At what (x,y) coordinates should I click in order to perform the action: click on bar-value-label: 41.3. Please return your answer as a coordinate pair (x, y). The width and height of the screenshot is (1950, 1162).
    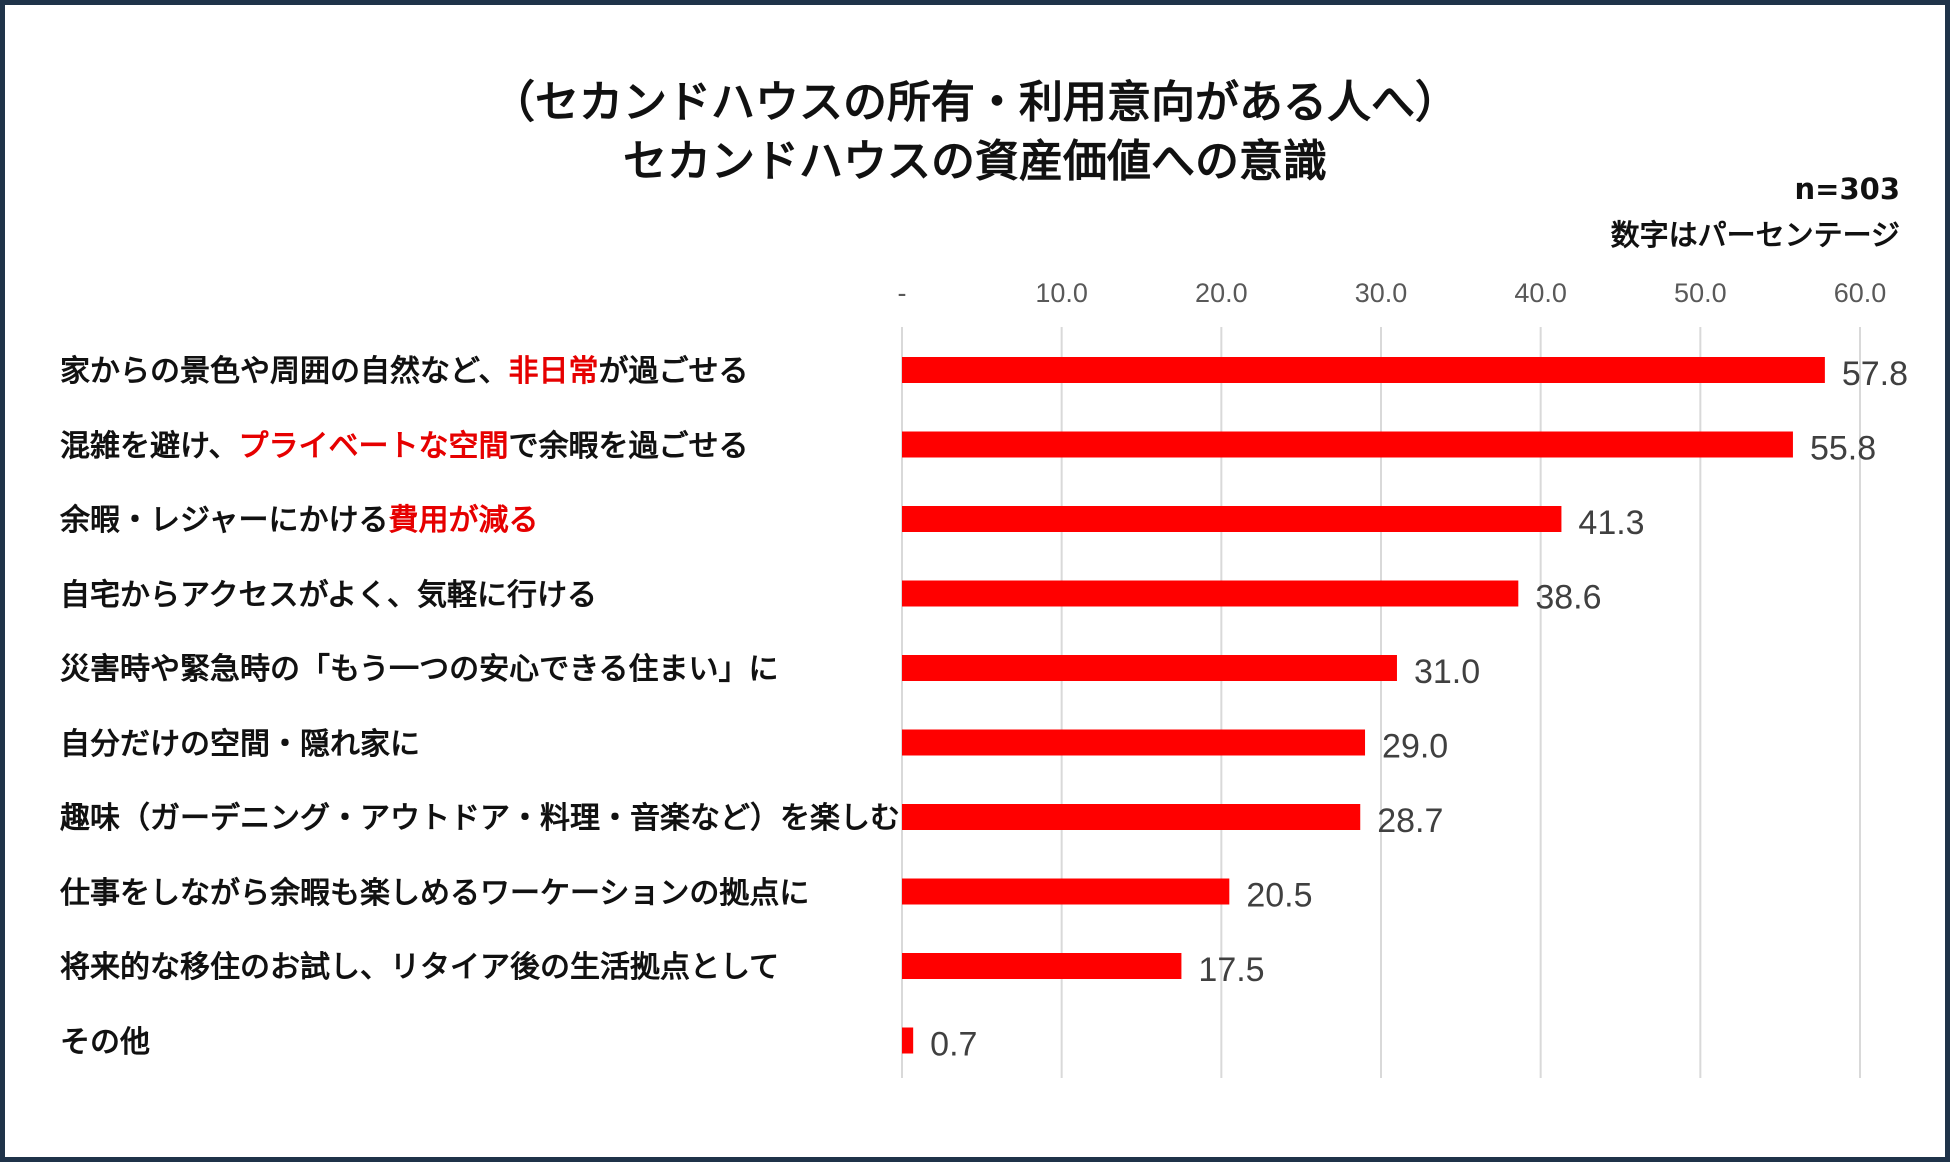
    Looking at the image, I should click on (1611, 523).